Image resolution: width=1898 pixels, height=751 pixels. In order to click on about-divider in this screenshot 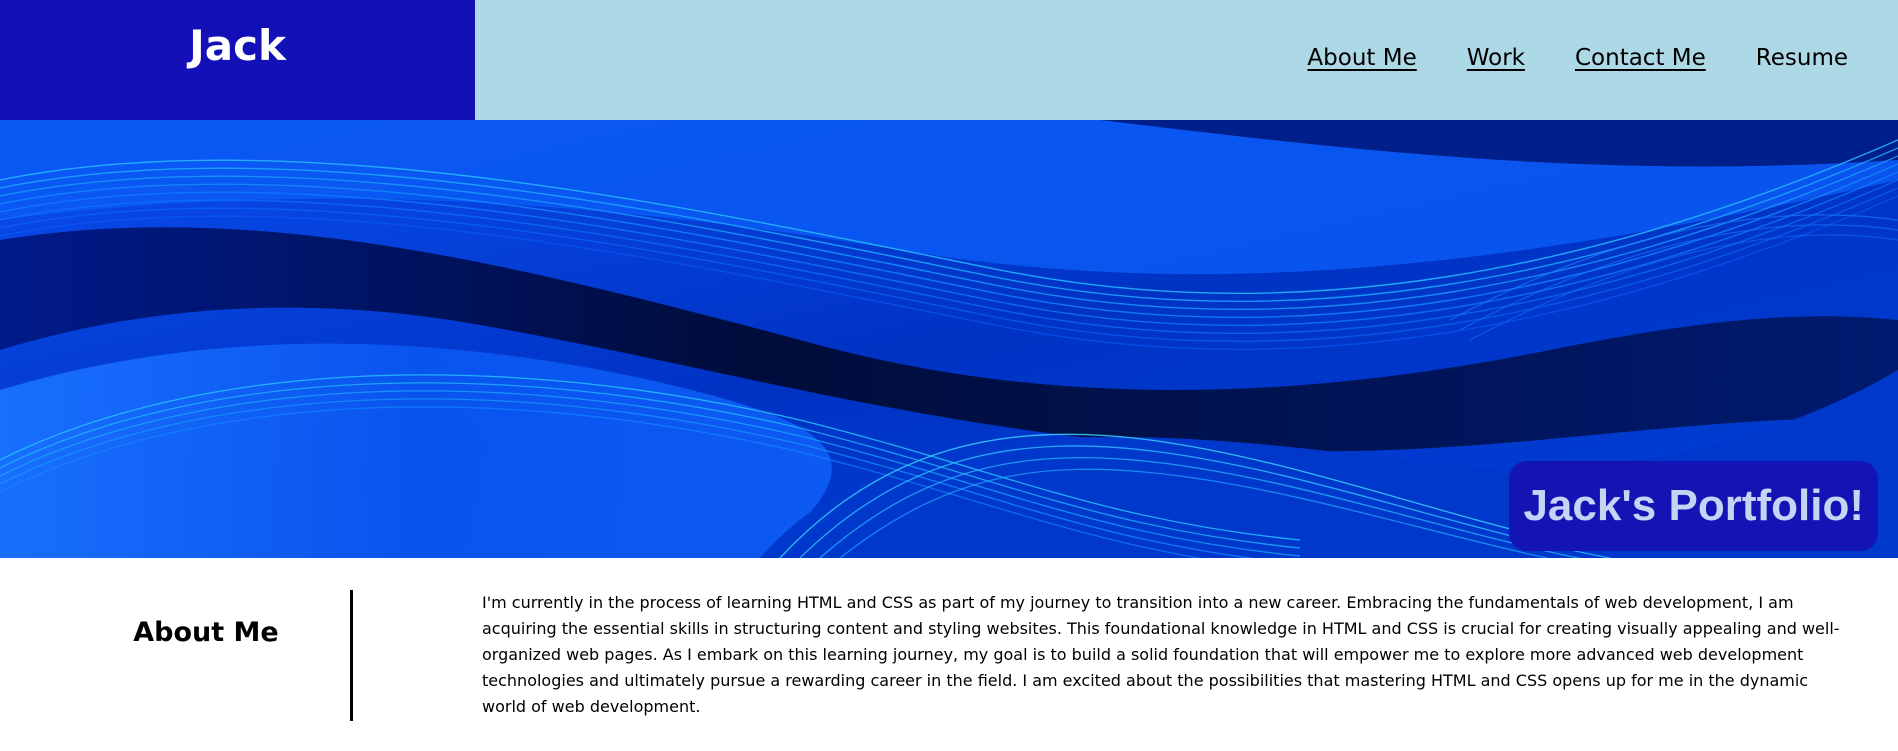, I will do `click(351, 655)`.